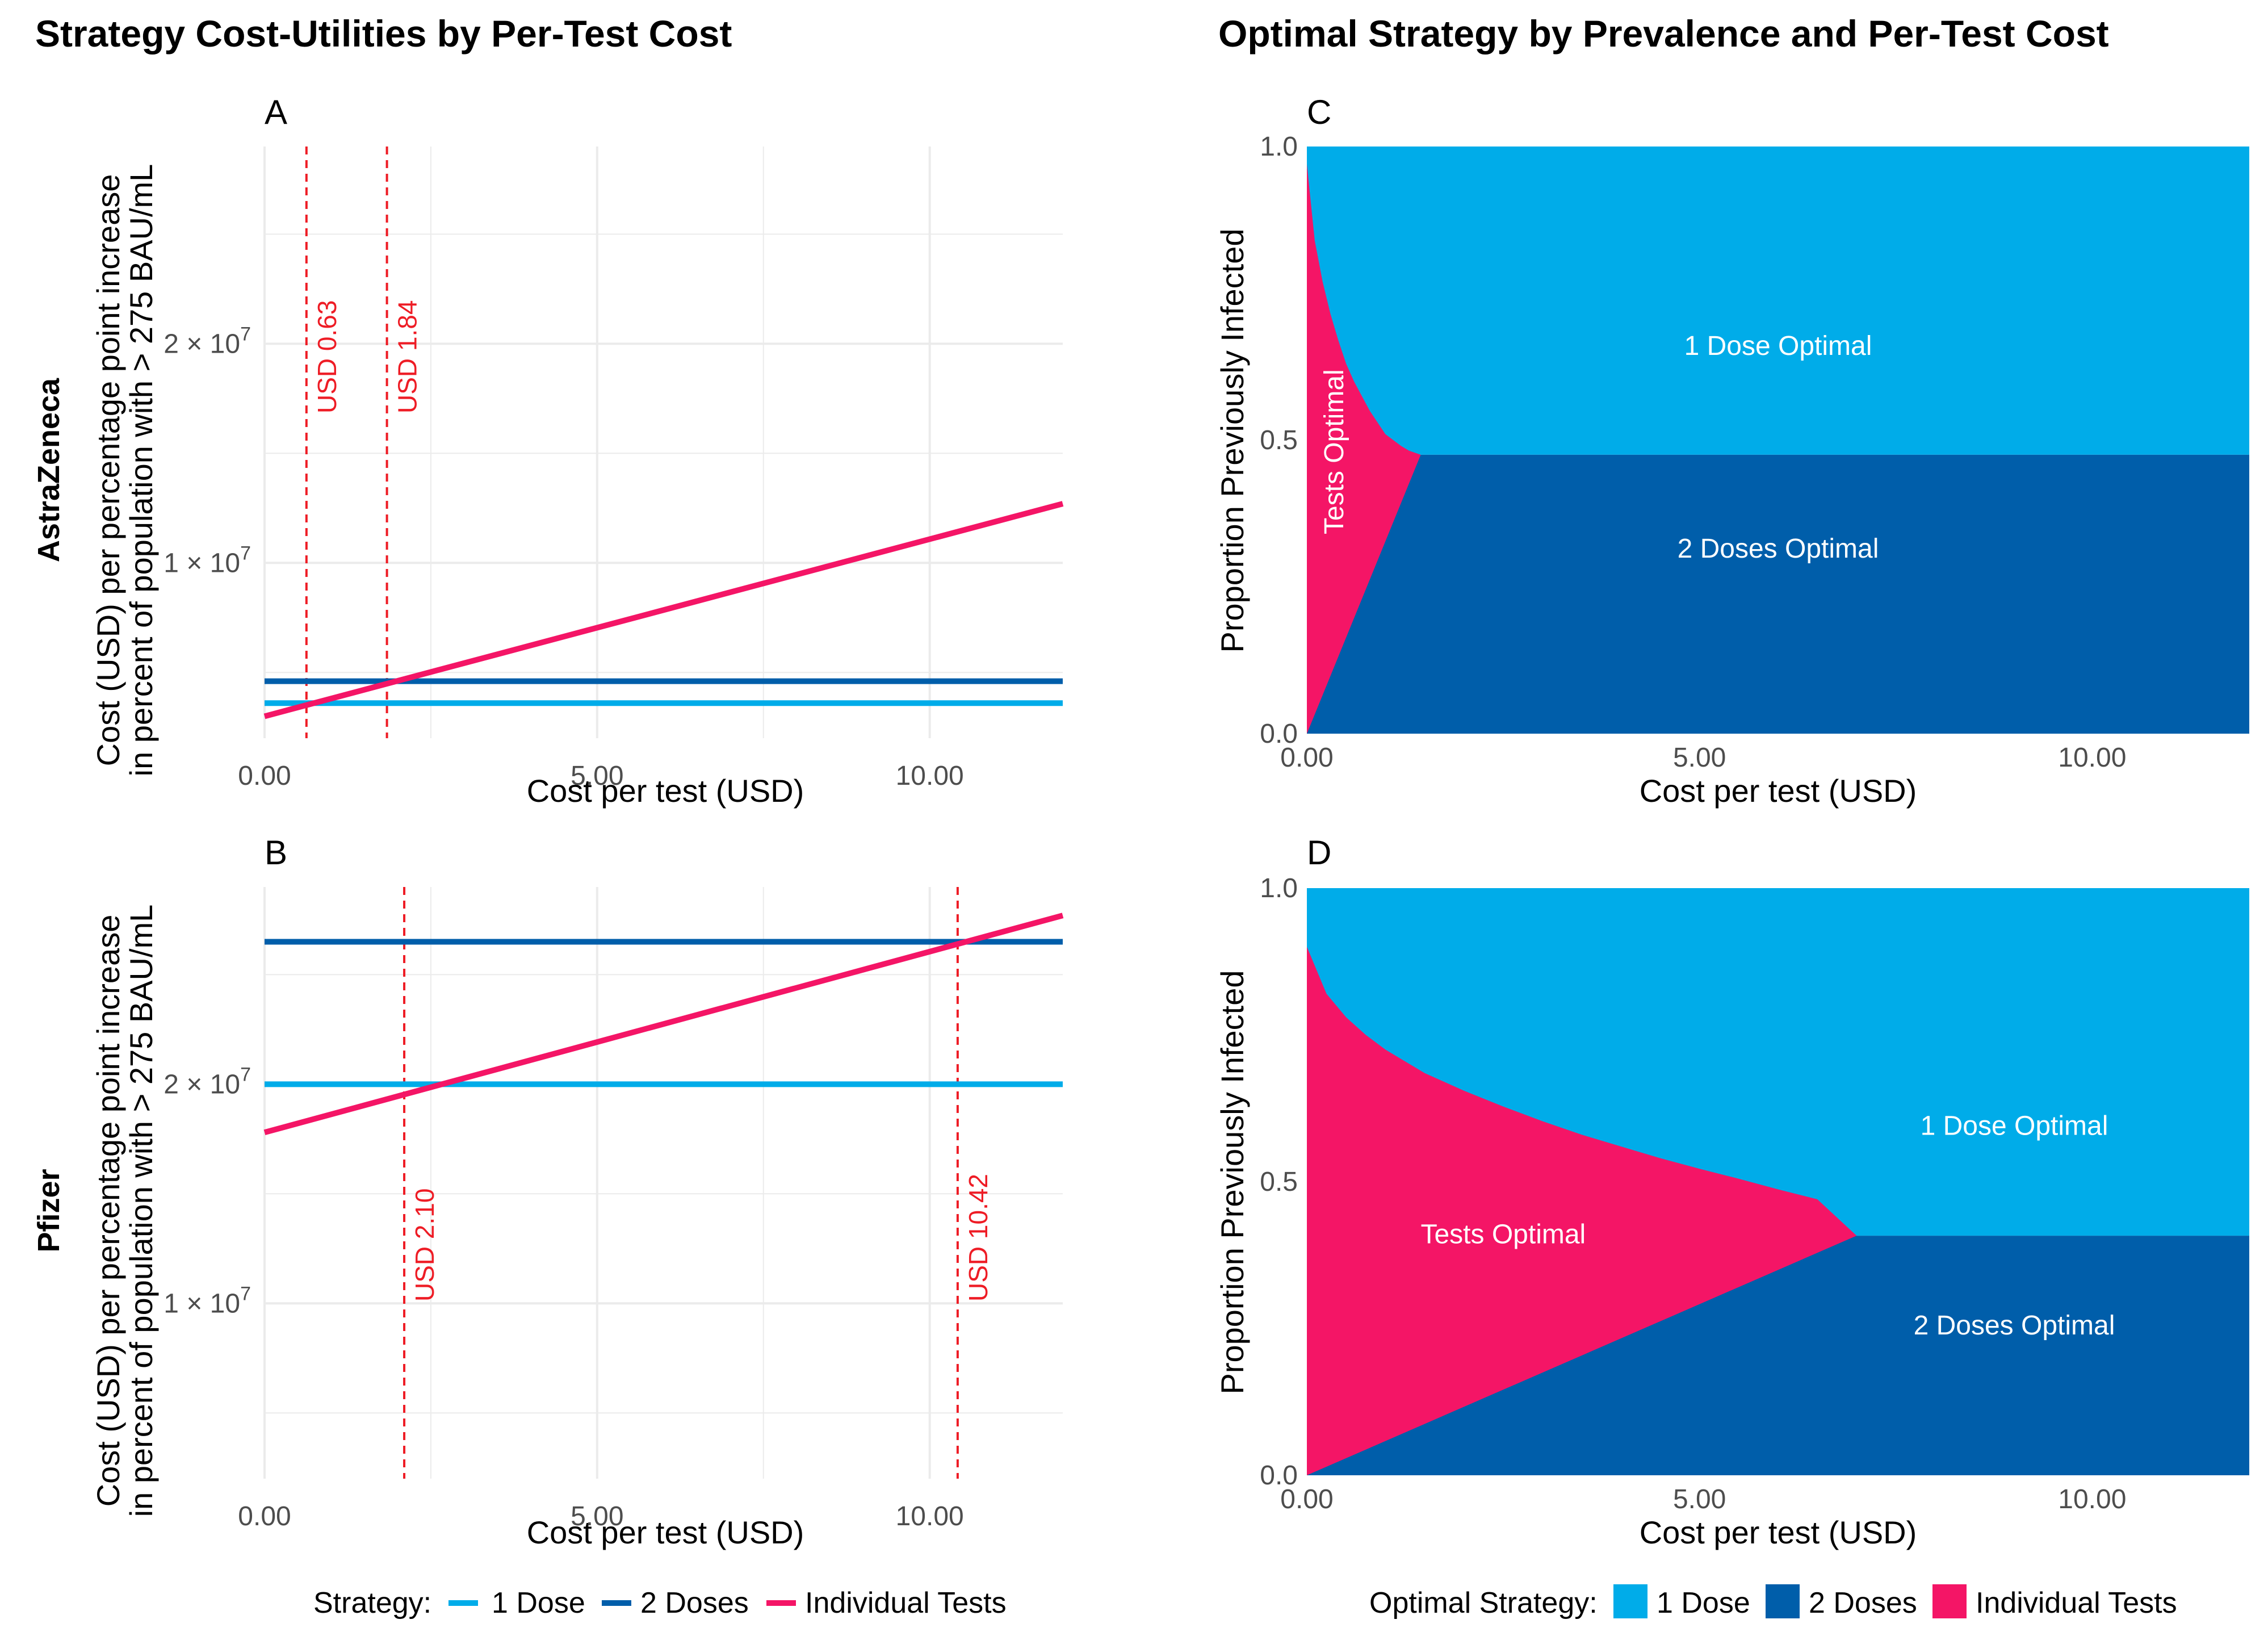 Image resolution: width=2268 pixels, height=1632 pixels. I want to click on panel-a-y-tick-label: 2 × 10⁷, so click(207, 341).